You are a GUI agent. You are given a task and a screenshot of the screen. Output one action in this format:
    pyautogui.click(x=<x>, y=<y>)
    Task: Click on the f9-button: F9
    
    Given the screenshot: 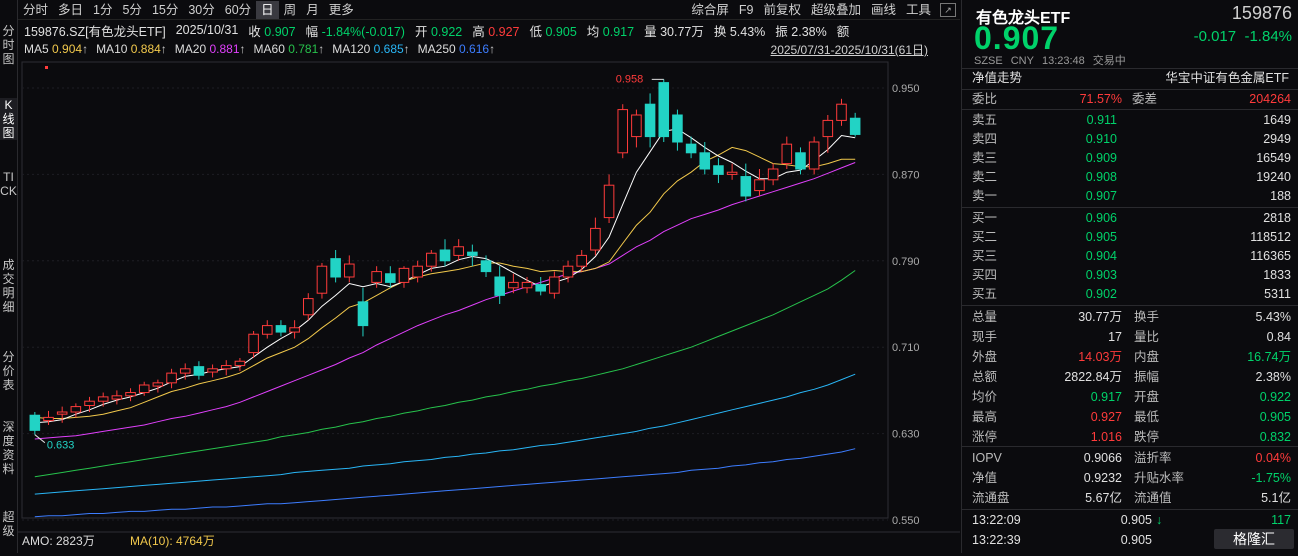 What is the action you would take?
    pyautogui.click(x=746, y=9)
    